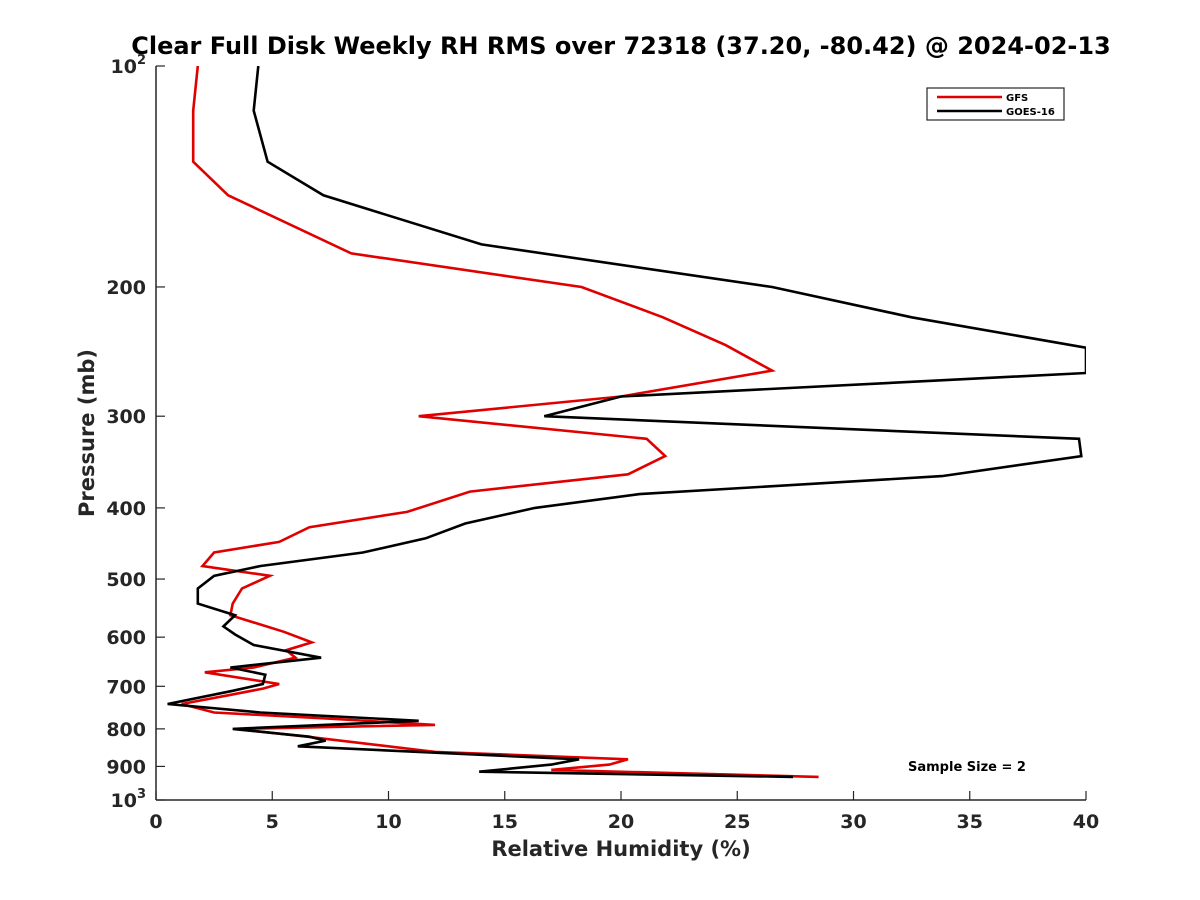  I want to click on x-tick-label: 15, so click(505, 822).